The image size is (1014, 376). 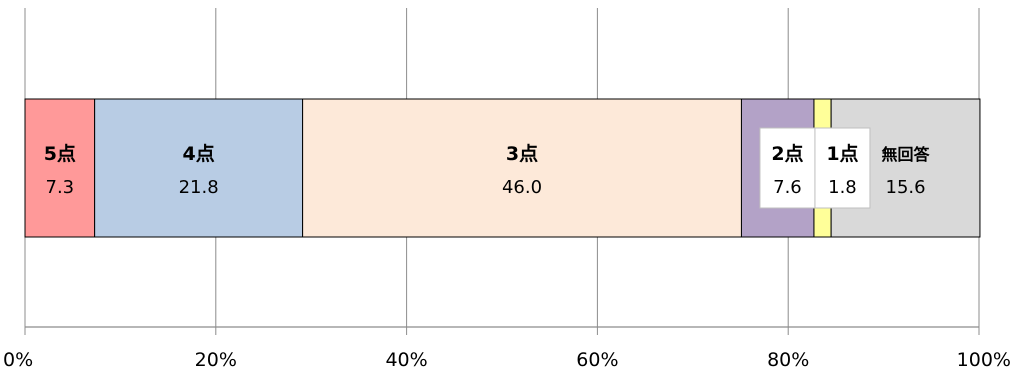 What do you see at coordinates (906, 154) in the screenshot?
I see `data-label-name-5: 無回答` at bounding box center [906, 154].